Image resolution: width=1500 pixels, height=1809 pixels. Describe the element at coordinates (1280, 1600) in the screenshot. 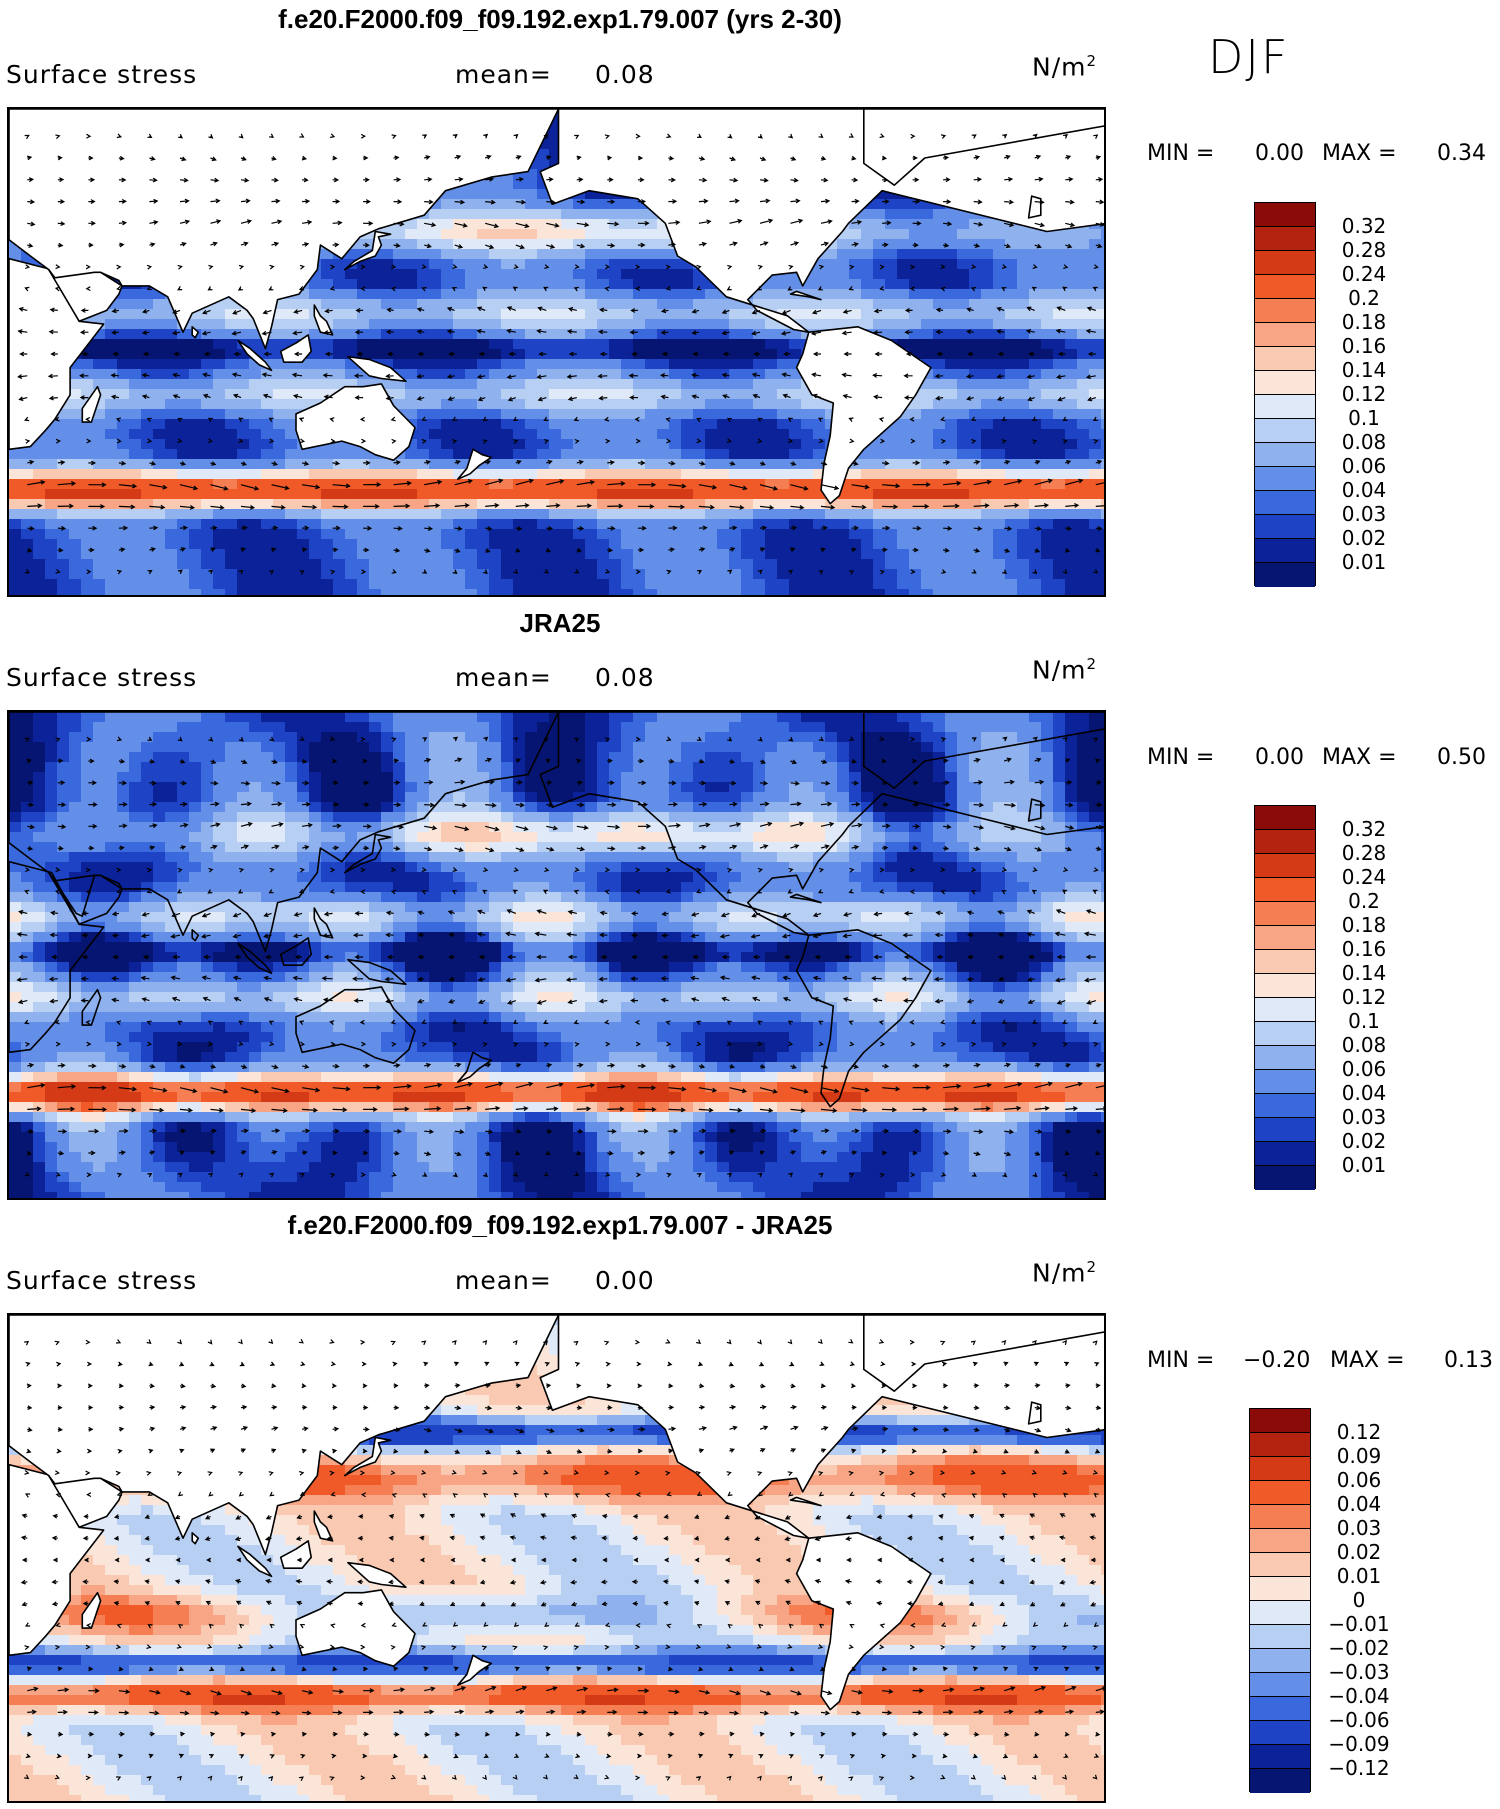

I see `colorbar-swatches` at that location.